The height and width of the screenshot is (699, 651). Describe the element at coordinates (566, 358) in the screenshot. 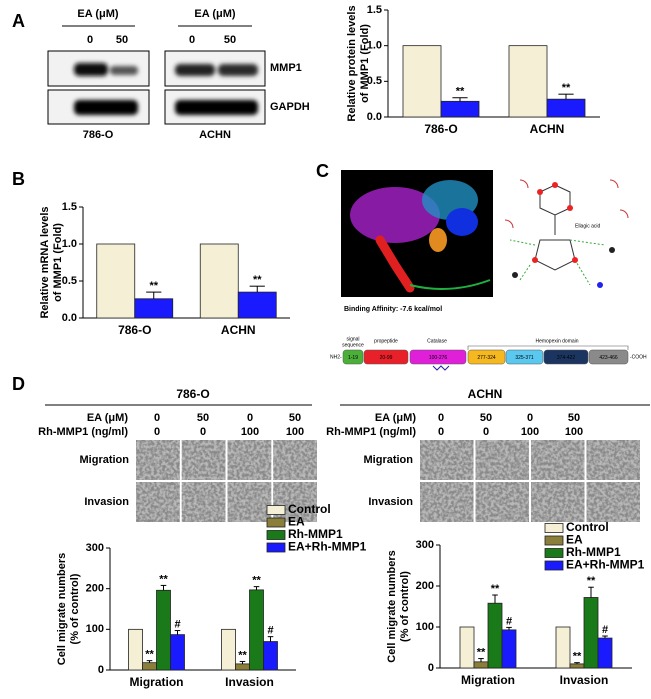

I see `segment-range: 374-422` at that location.